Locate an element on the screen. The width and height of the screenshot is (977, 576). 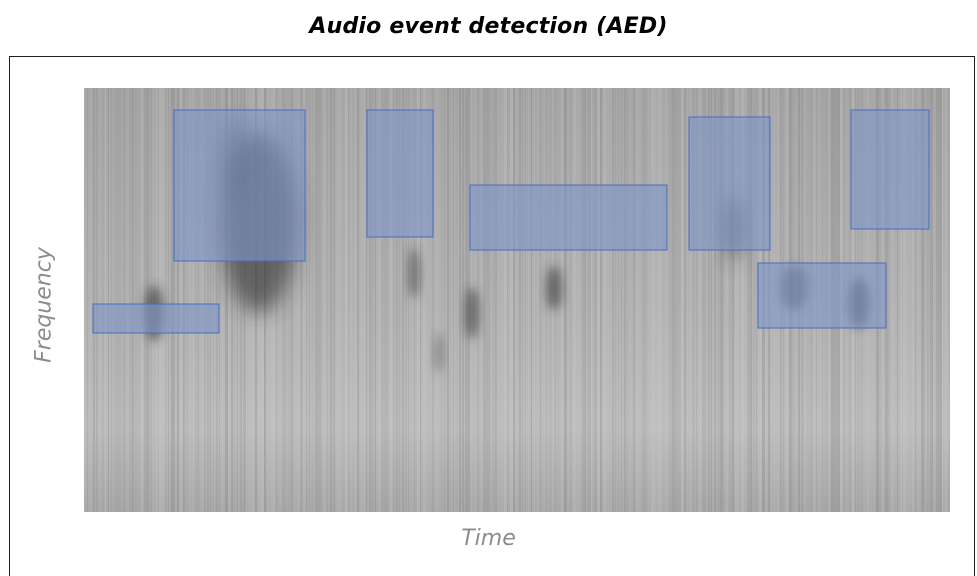
x-axis-label: Time is located at coordinates (488, 538).